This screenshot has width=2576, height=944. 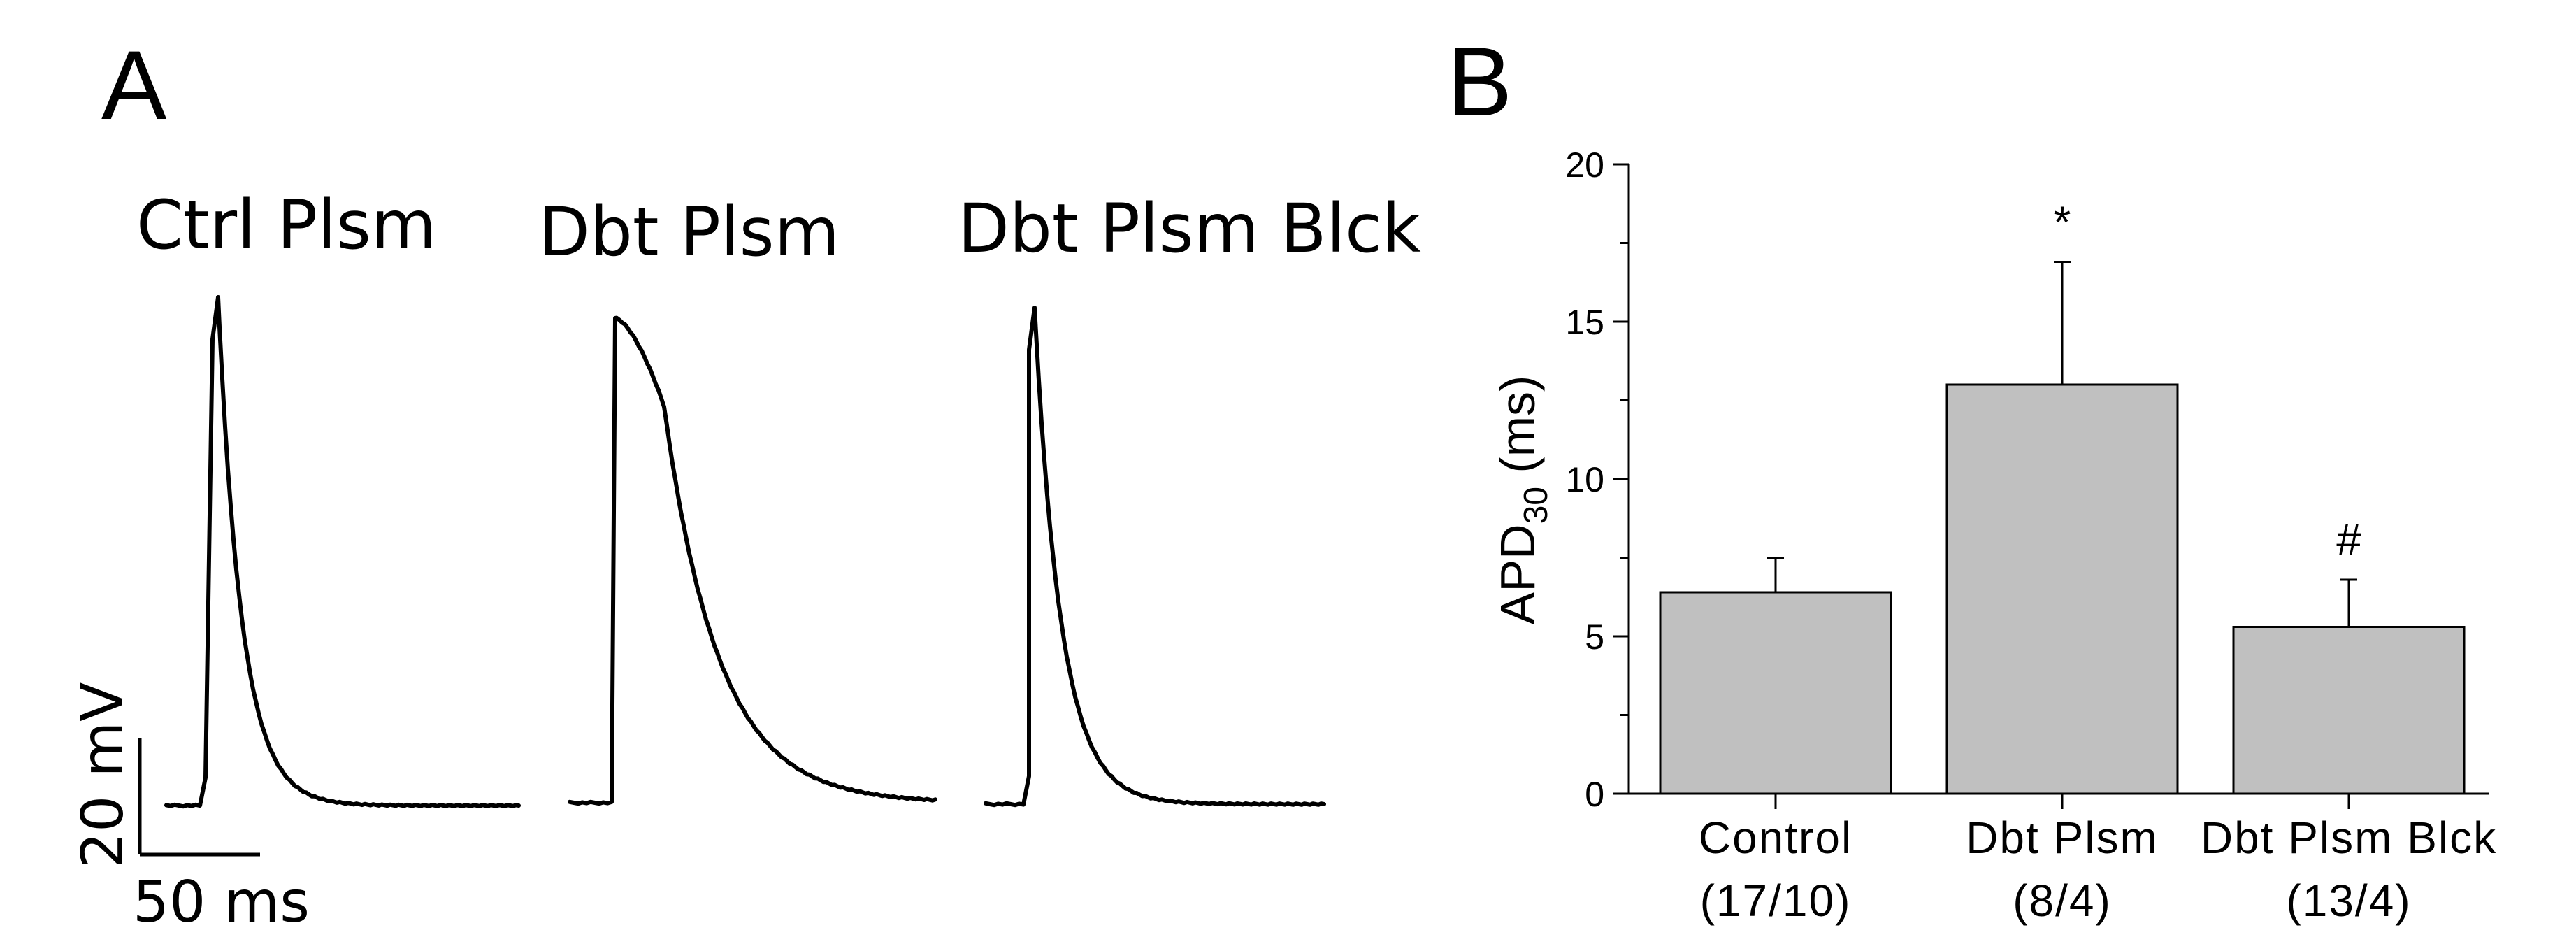 I want to click on trace-label-dbt-blck: Dbt Plsm Blck, so click(x=1189, y=228).